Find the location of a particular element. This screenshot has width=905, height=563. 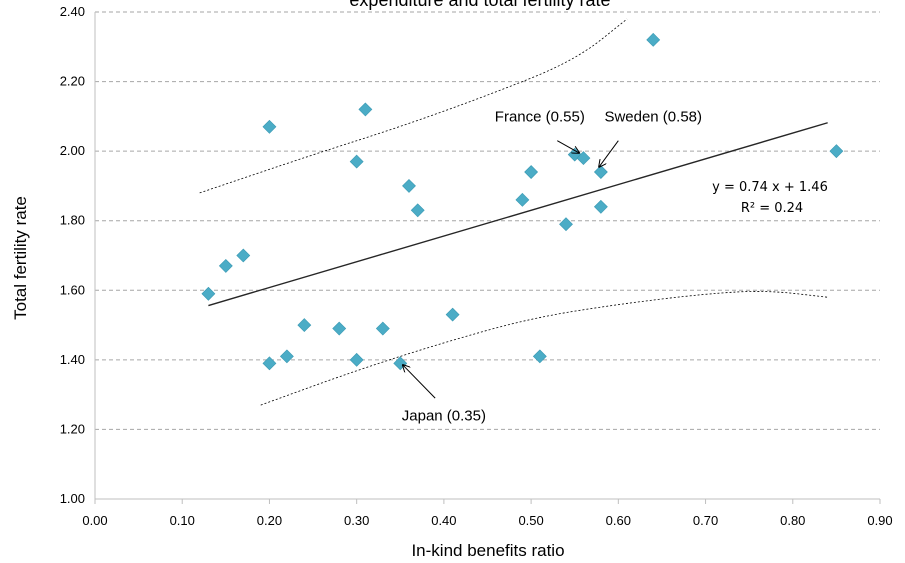

x-tick-label: 0.20 is located at coordinates (269, 520).